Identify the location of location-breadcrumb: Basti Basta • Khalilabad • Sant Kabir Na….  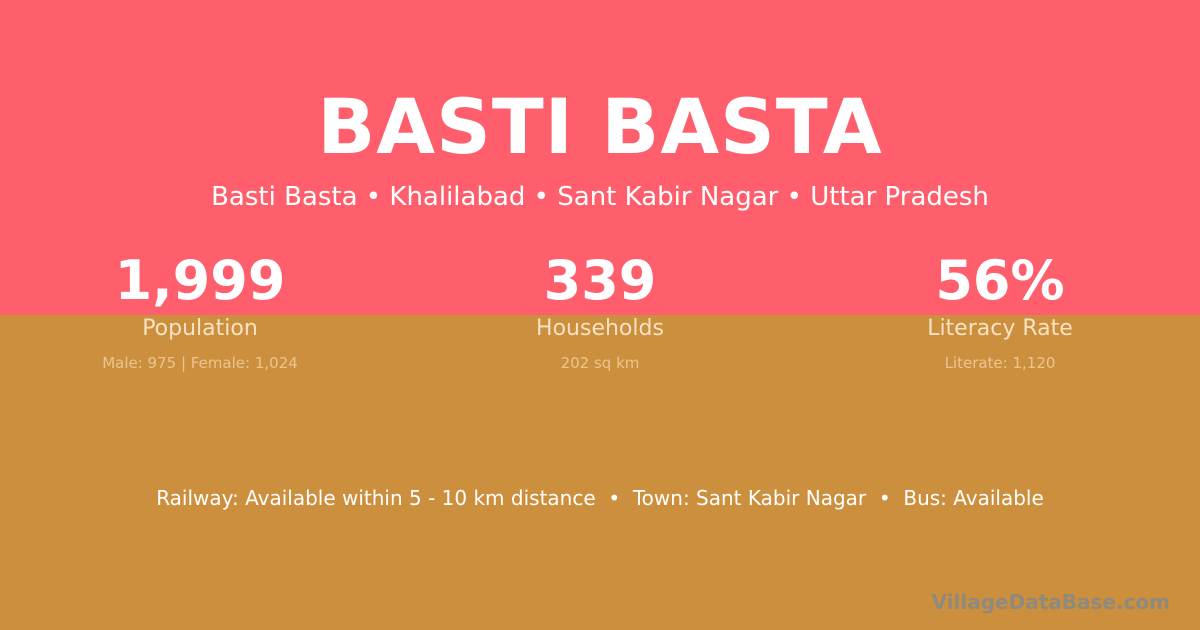
(600, 197).